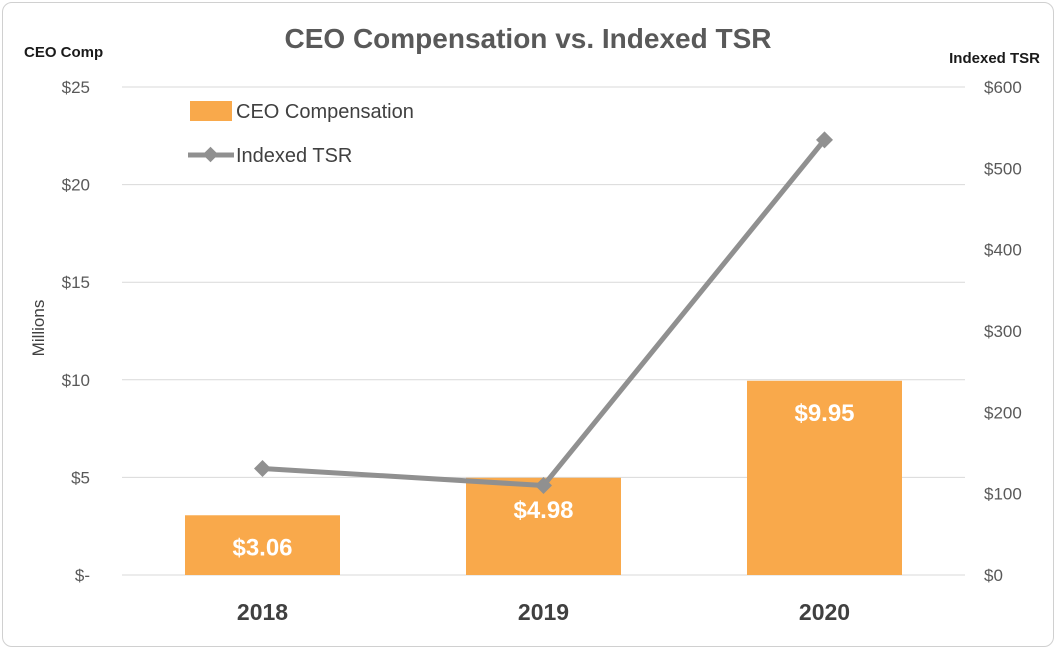 The width and height of the screenshot is (1056, 649). I want to click on y-left-tick-label: $5, so click(80, 477).